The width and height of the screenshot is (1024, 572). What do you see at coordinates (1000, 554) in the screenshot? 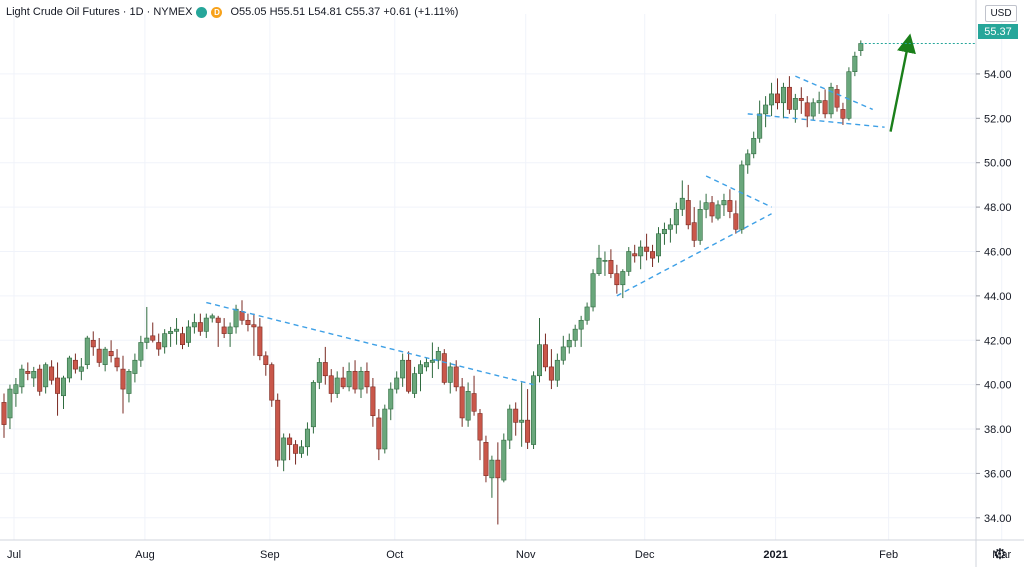
I see `gear-icon: ⚙` at bounding box center [1000, 554].